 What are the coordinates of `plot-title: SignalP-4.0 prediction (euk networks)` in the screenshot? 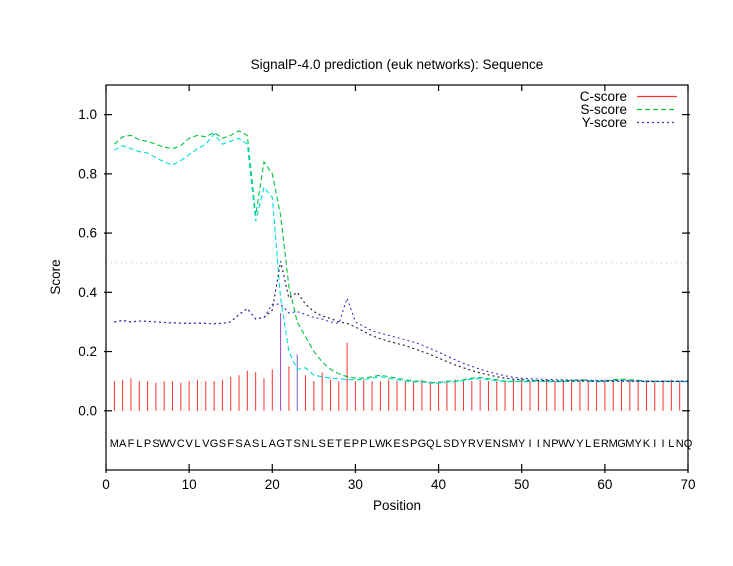 It's located at (397, 64).